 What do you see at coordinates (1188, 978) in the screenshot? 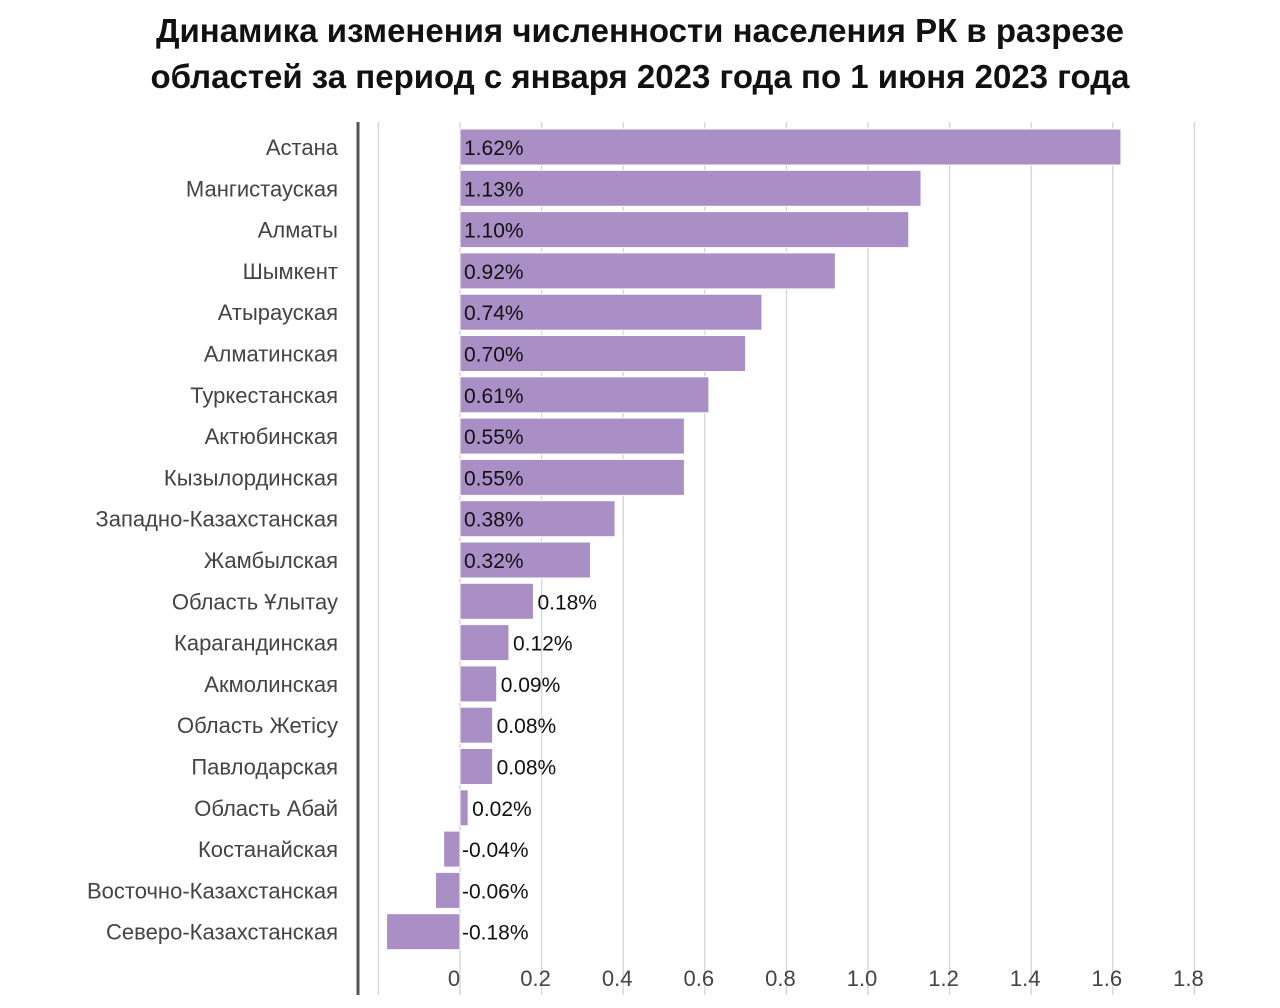
I see `x-tick-label-9: 1.8` at bounding box center [1188, 978].